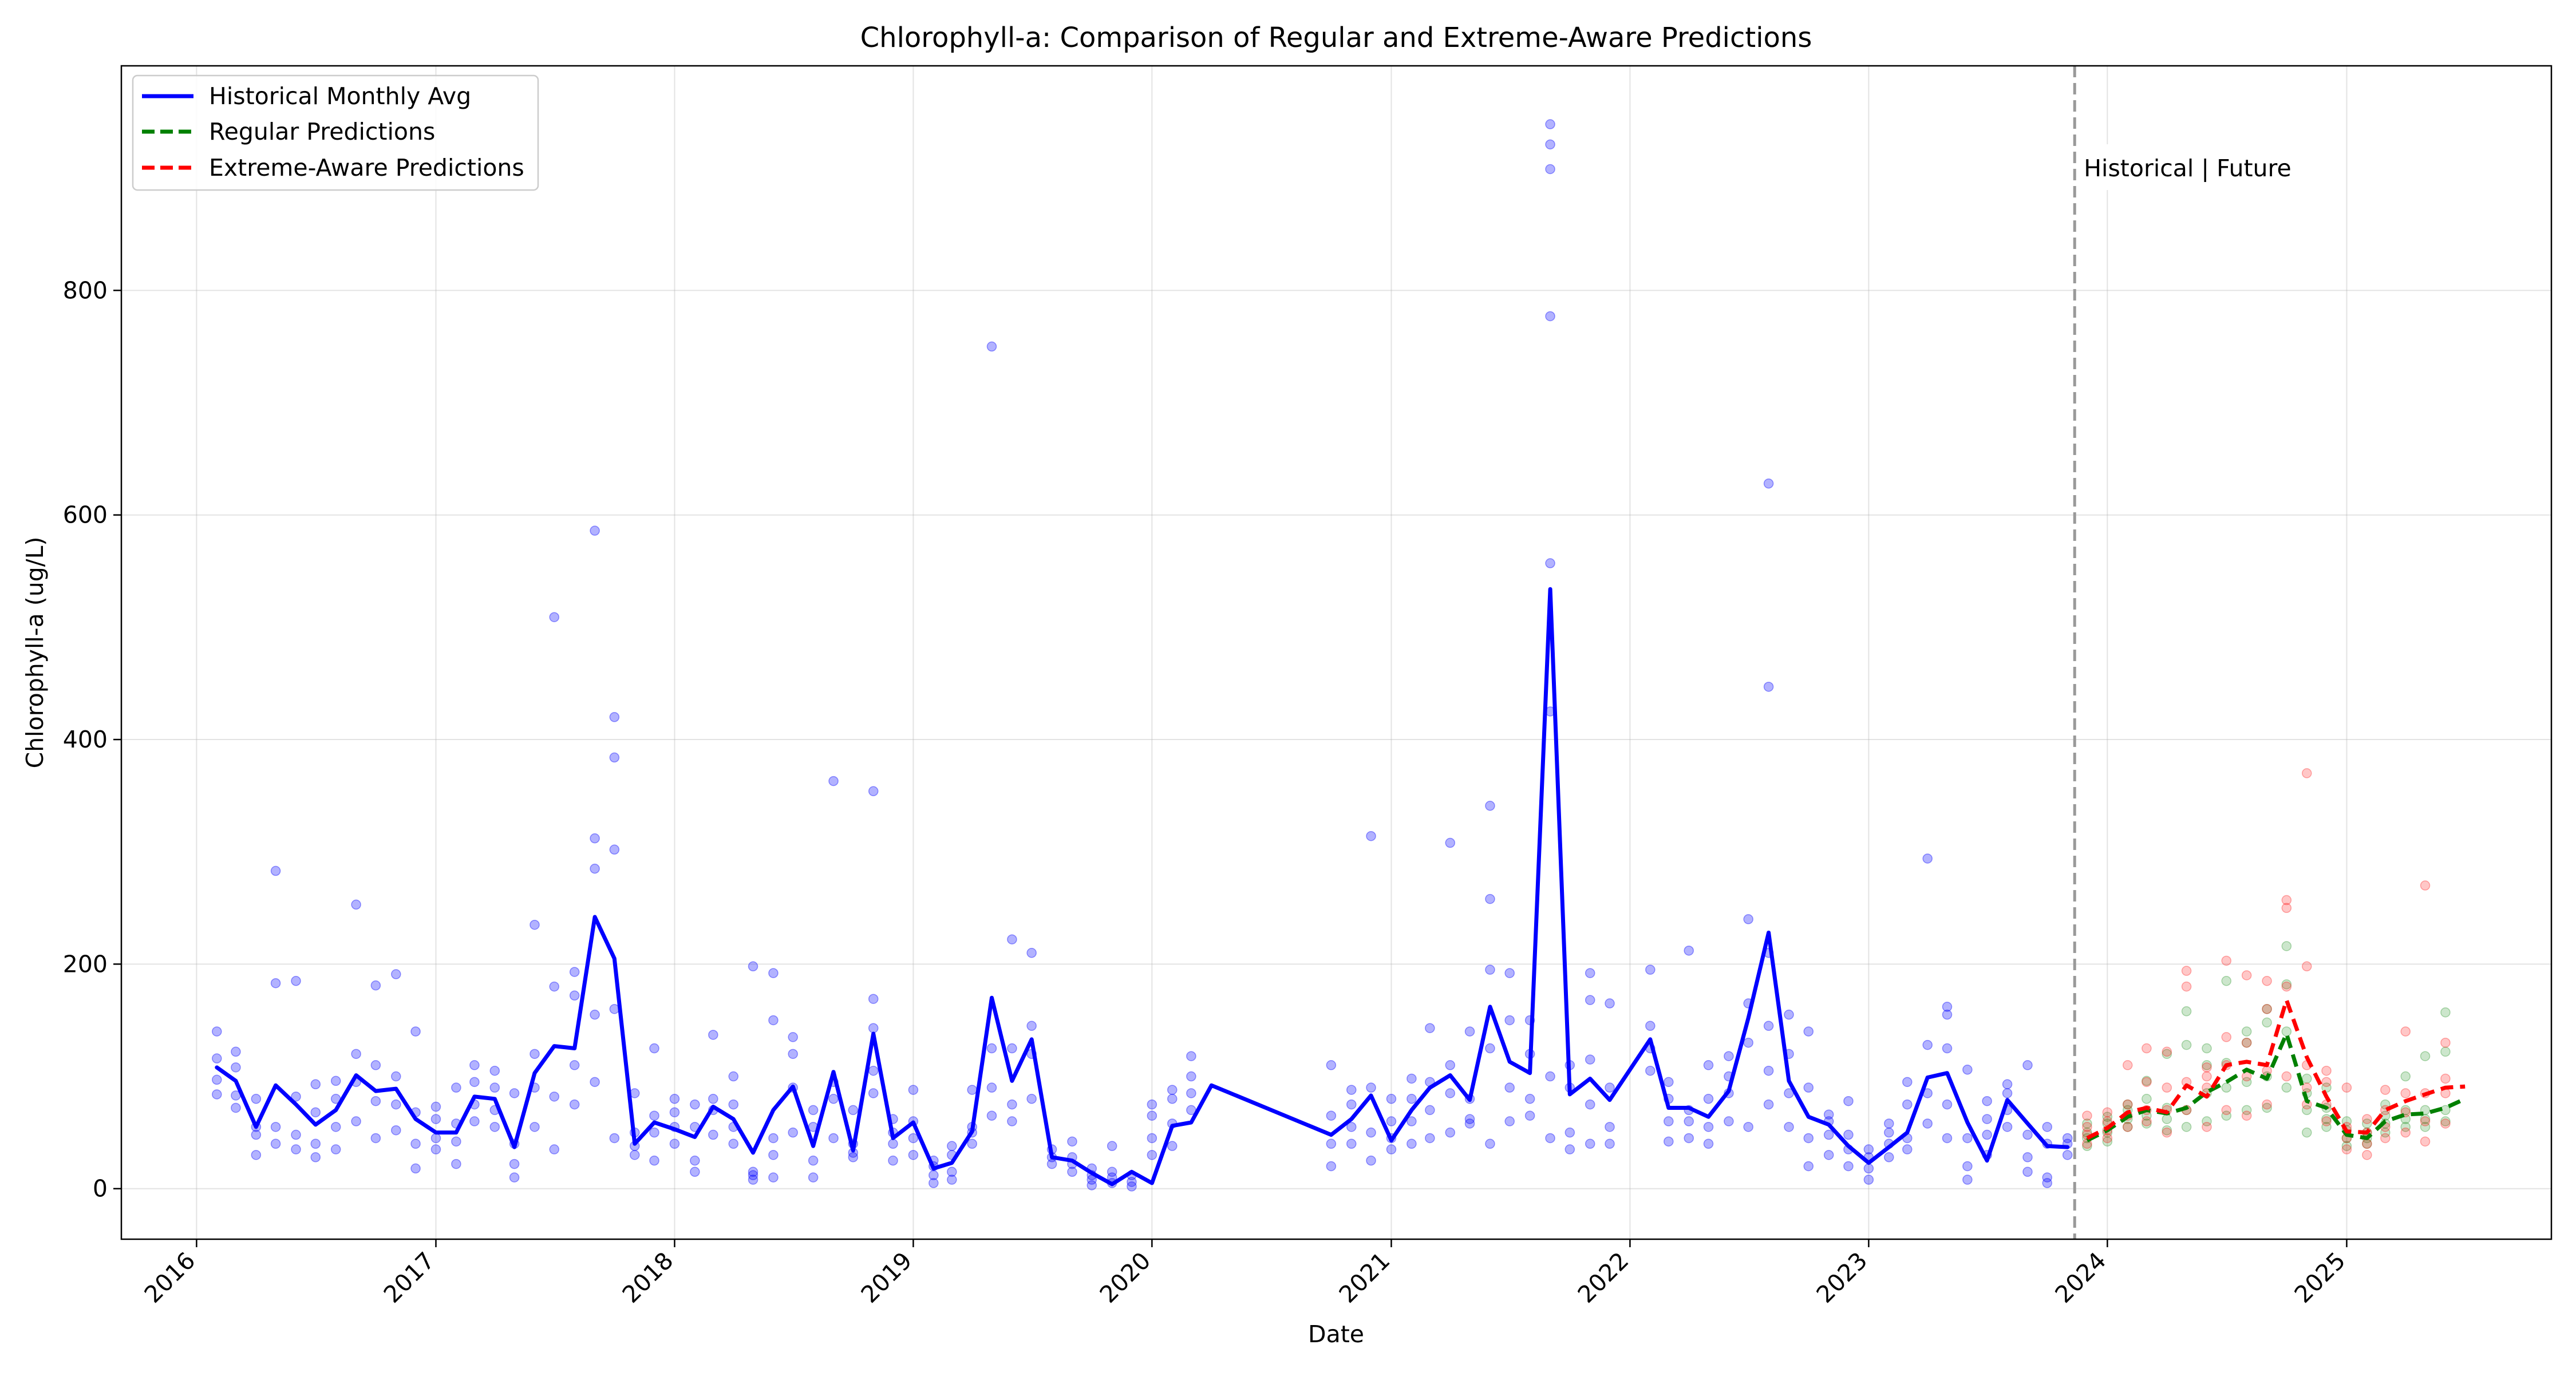 This screenshot has width=2576, height=1376. Describe the element at coordinates (2276, 1069) in the screenshot. I see `extreme-aware-predictions-line` at that location.